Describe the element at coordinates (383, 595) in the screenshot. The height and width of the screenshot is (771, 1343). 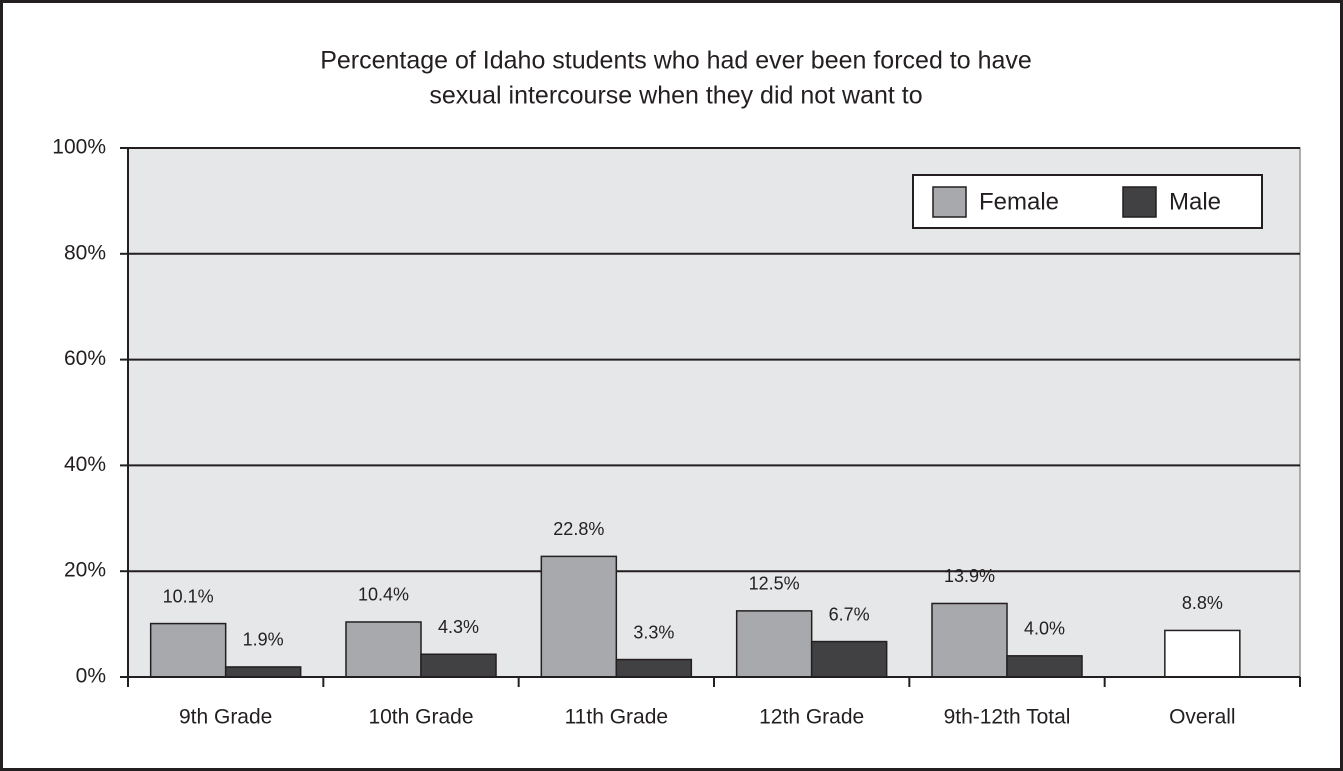
I see `value-label: 10.4%` at that location.